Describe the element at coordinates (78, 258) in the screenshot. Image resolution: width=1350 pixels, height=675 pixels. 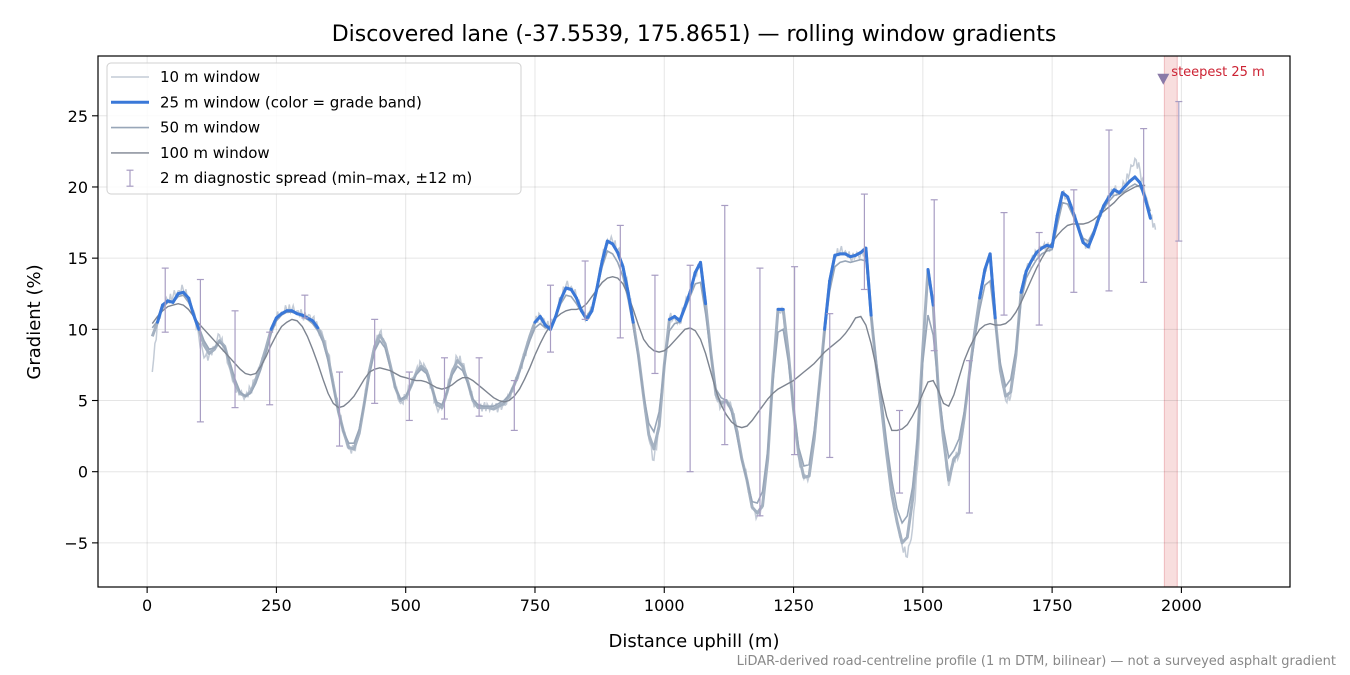
I see `y-tick-label: 15` at that location.